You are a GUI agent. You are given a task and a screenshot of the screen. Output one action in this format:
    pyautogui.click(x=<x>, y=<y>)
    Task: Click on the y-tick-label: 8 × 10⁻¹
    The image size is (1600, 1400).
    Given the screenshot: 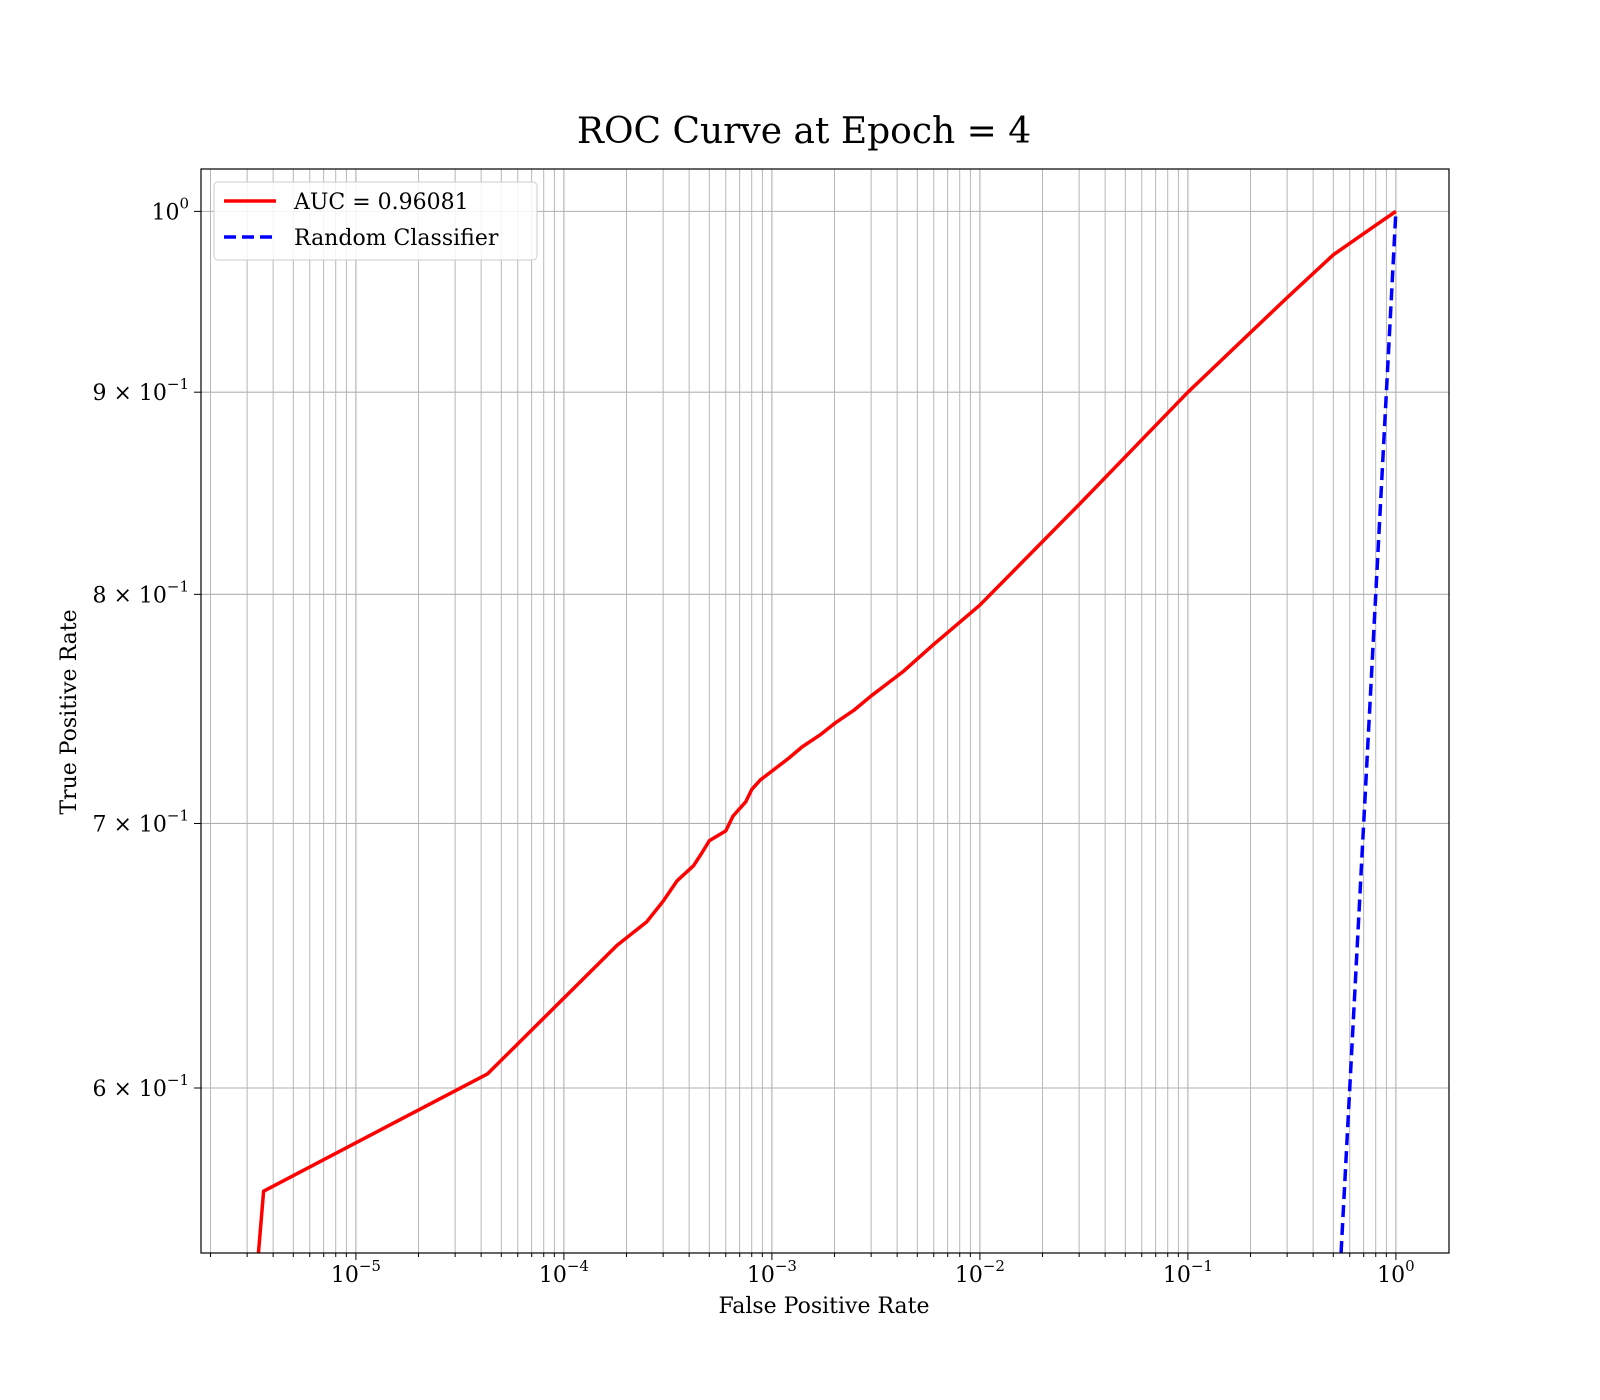 What is the action you would take?
    pyautogui.click(x=140, y=592)
    